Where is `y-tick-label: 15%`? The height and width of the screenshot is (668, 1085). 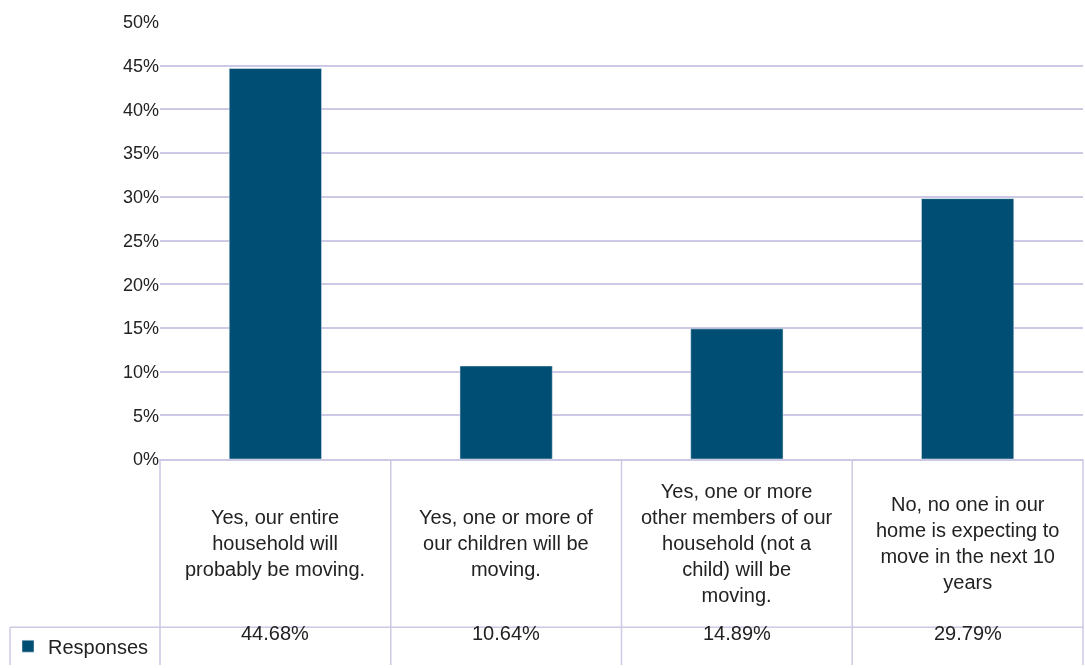
y-tick-label: 15% is located at coordinates (140, 328).